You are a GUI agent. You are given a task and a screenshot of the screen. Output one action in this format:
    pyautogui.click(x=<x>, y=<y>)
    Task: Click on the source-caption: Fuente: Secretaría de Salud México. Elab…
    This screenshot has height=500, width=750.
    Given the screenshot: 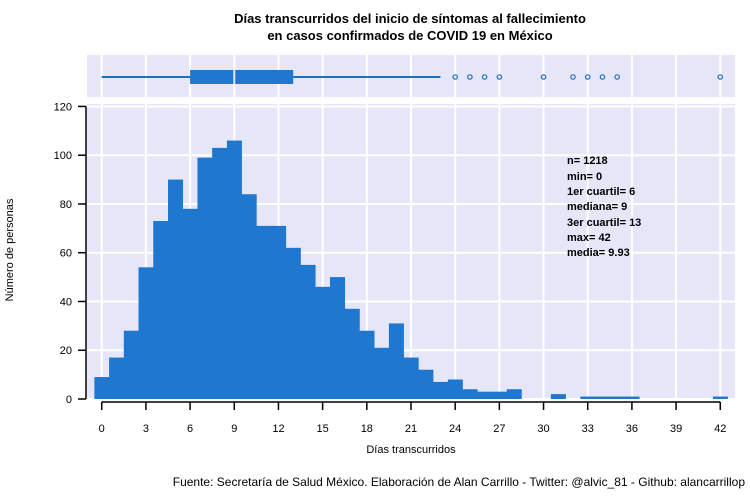 What is the action you would take?
    pyautogui.click(x=459, y=482)
    